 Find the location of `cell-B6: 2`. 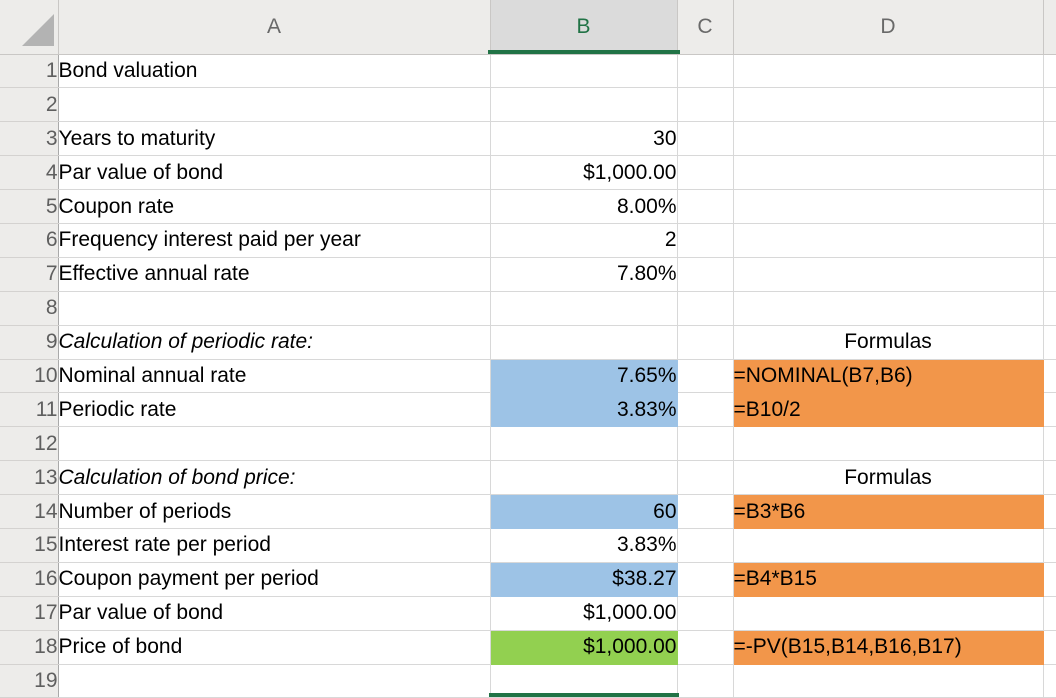

cell-B6: 2 is located at coordinates (583, 240).